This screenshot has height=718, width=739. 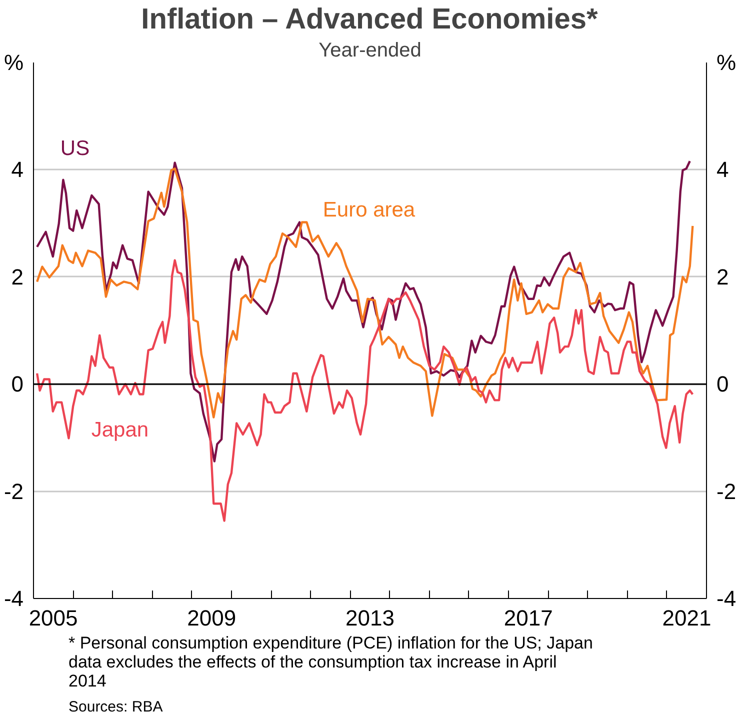 What do you see at coordinates (687, 618) in the screenshot?
I see `x-tick-label: 2021` at bounding box center [687, 618].